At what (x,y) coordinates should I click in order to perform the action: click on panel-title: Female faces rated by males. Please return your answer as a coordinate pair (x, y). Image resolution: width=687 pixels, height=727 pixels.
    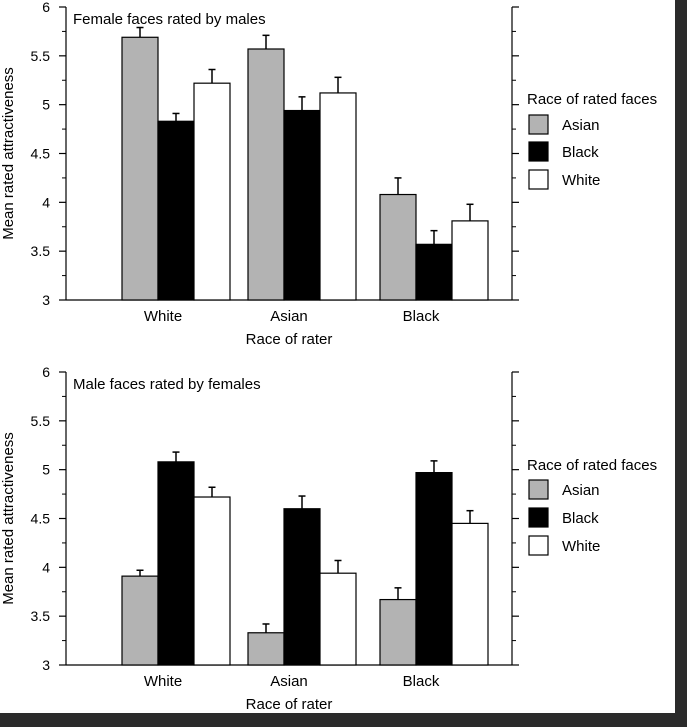
    Looking at the image, I should click on (169, 19).